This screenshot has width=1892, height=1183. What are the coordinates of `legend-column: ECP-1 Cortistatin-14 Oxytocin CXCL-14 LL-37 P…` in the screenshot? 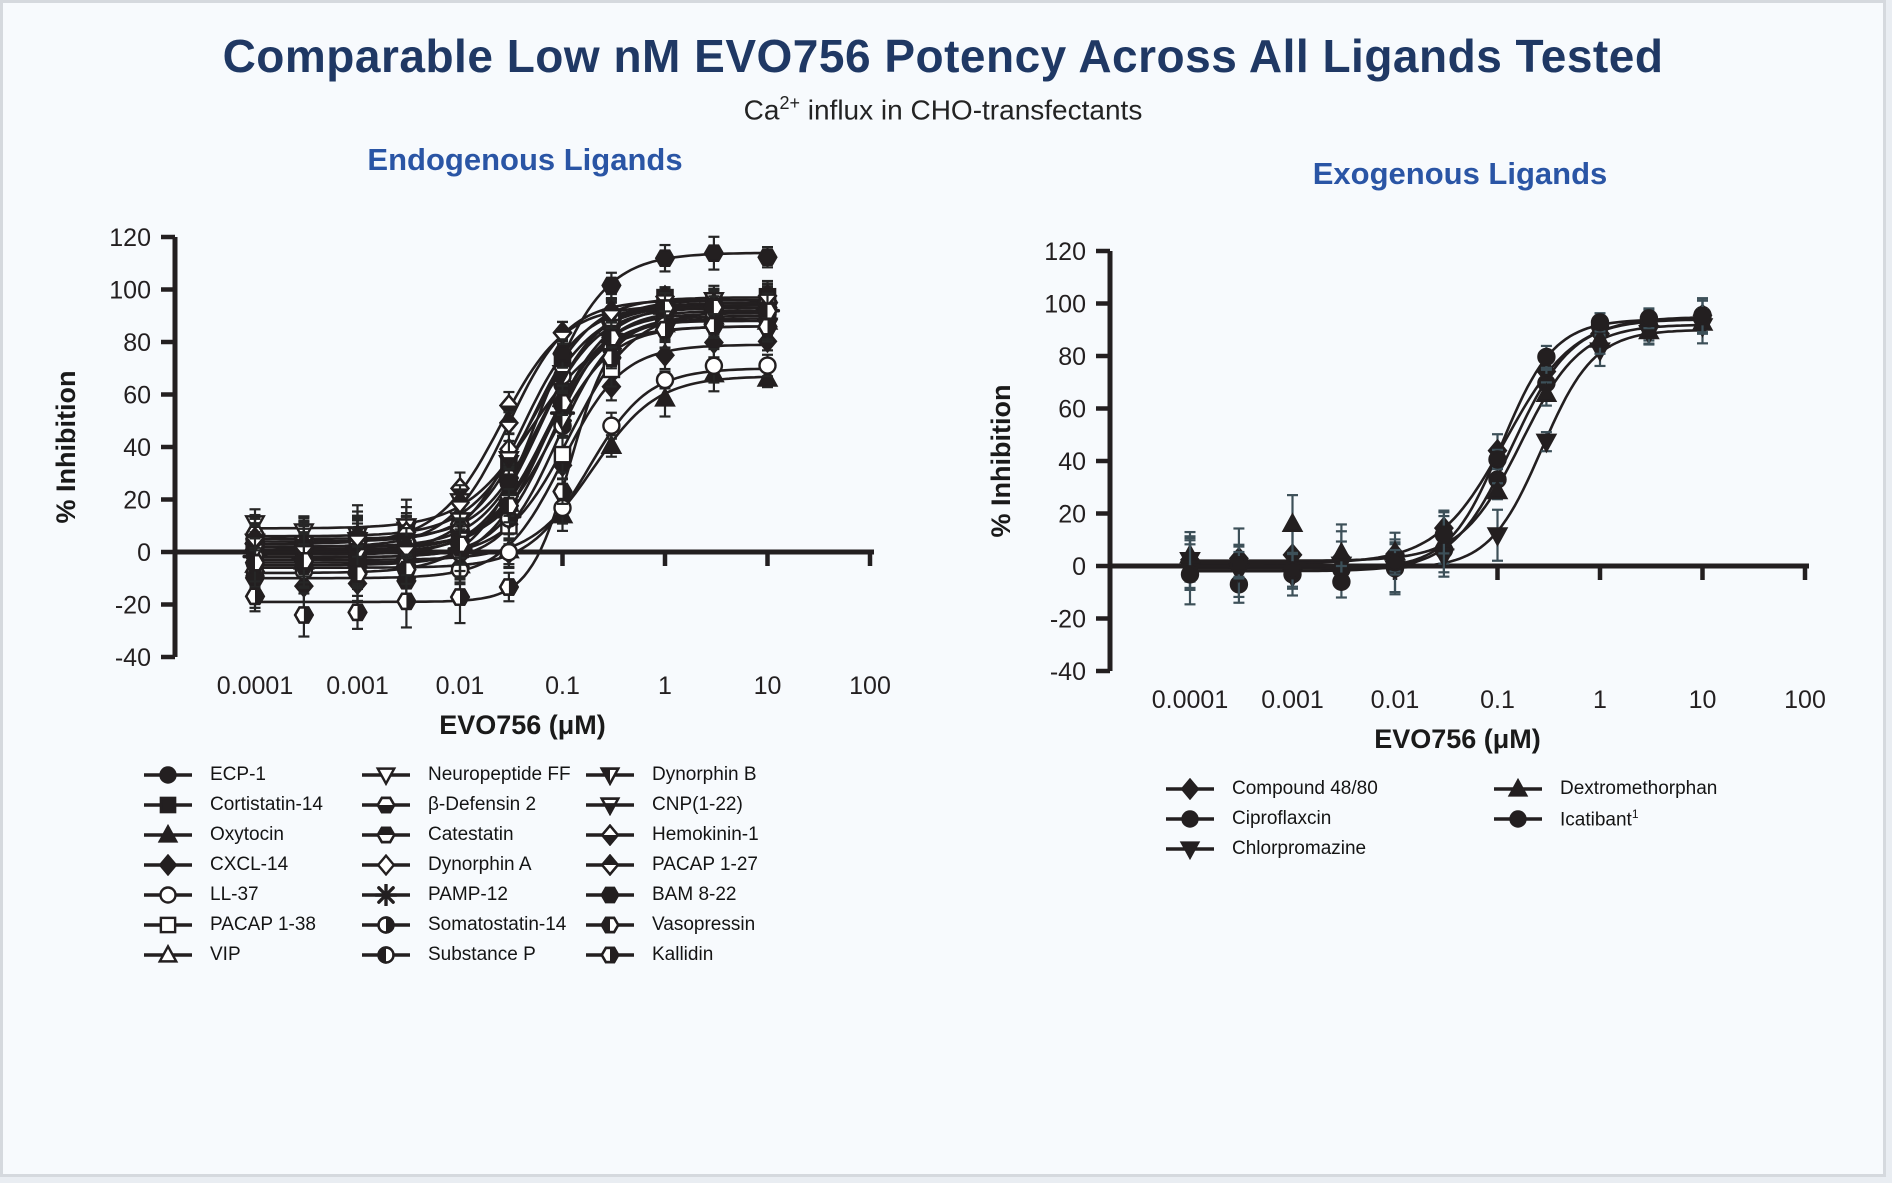 It's located at (252, 865).